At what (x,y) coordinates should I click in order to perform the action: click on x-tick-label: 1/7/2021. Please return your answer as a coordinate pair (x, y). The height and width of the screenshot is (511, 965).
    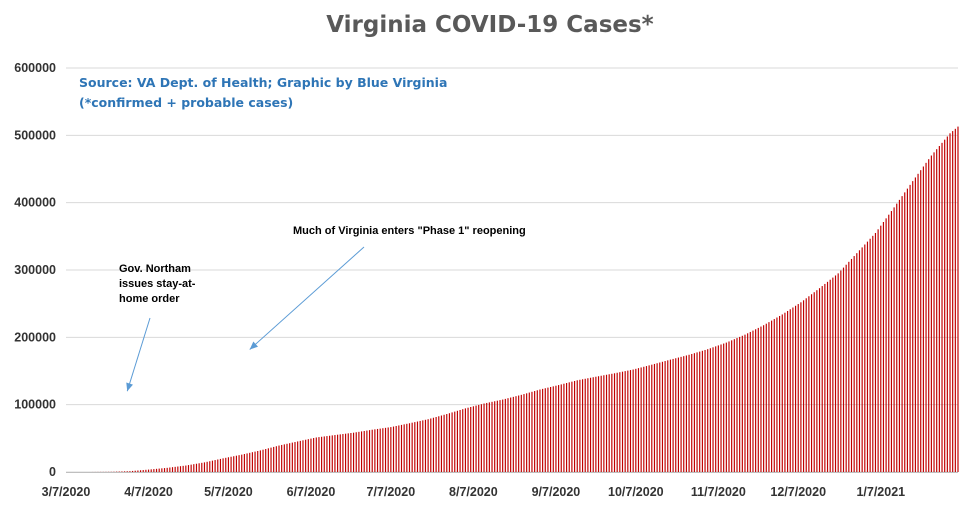
    Looking at the image, I should click on (880, 492).